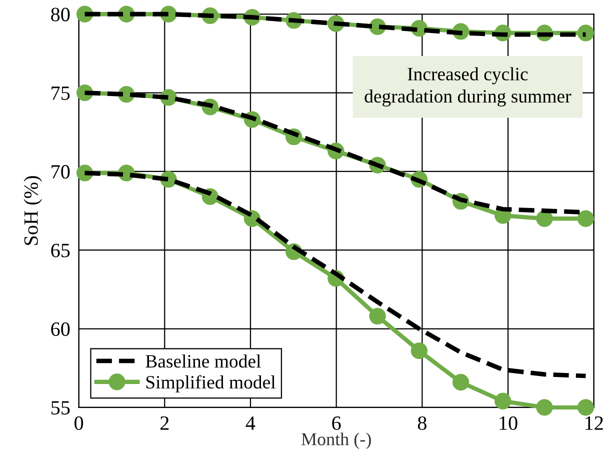 The image size is (606, 471). Describe the element at coordinates (422, 423) in the screenshot. I see `x-tick-label: 8` at that location.